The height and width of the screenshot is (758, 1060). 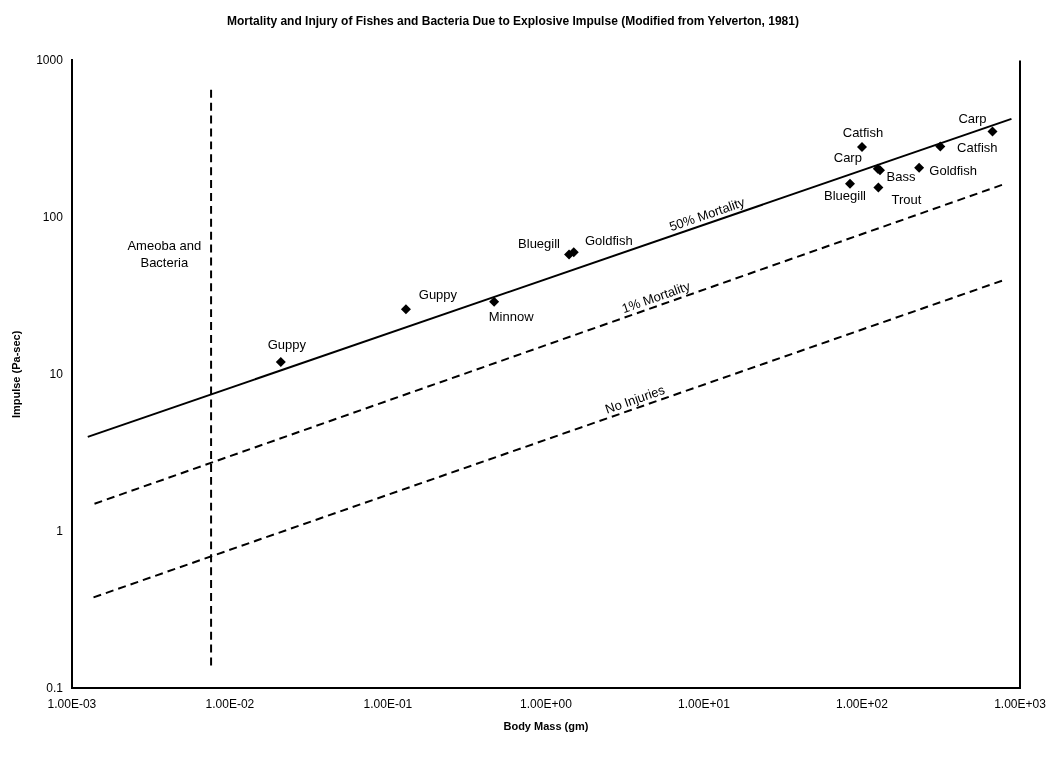 What do you see at coordinates (50, 59) in the screenshot?
I see `y-tick-label: 1000` at bounding box center [50, 59].